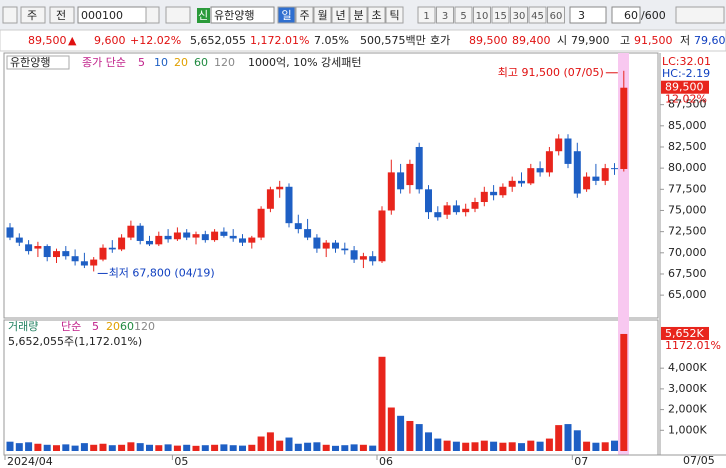 Image resolution: width=726 pixels, height=468 pixels. Describe the element at coordinates (75, 341) in the screenshot. I see `volume-subtitle: 5,652,055주(1,172.01%)` at that location.